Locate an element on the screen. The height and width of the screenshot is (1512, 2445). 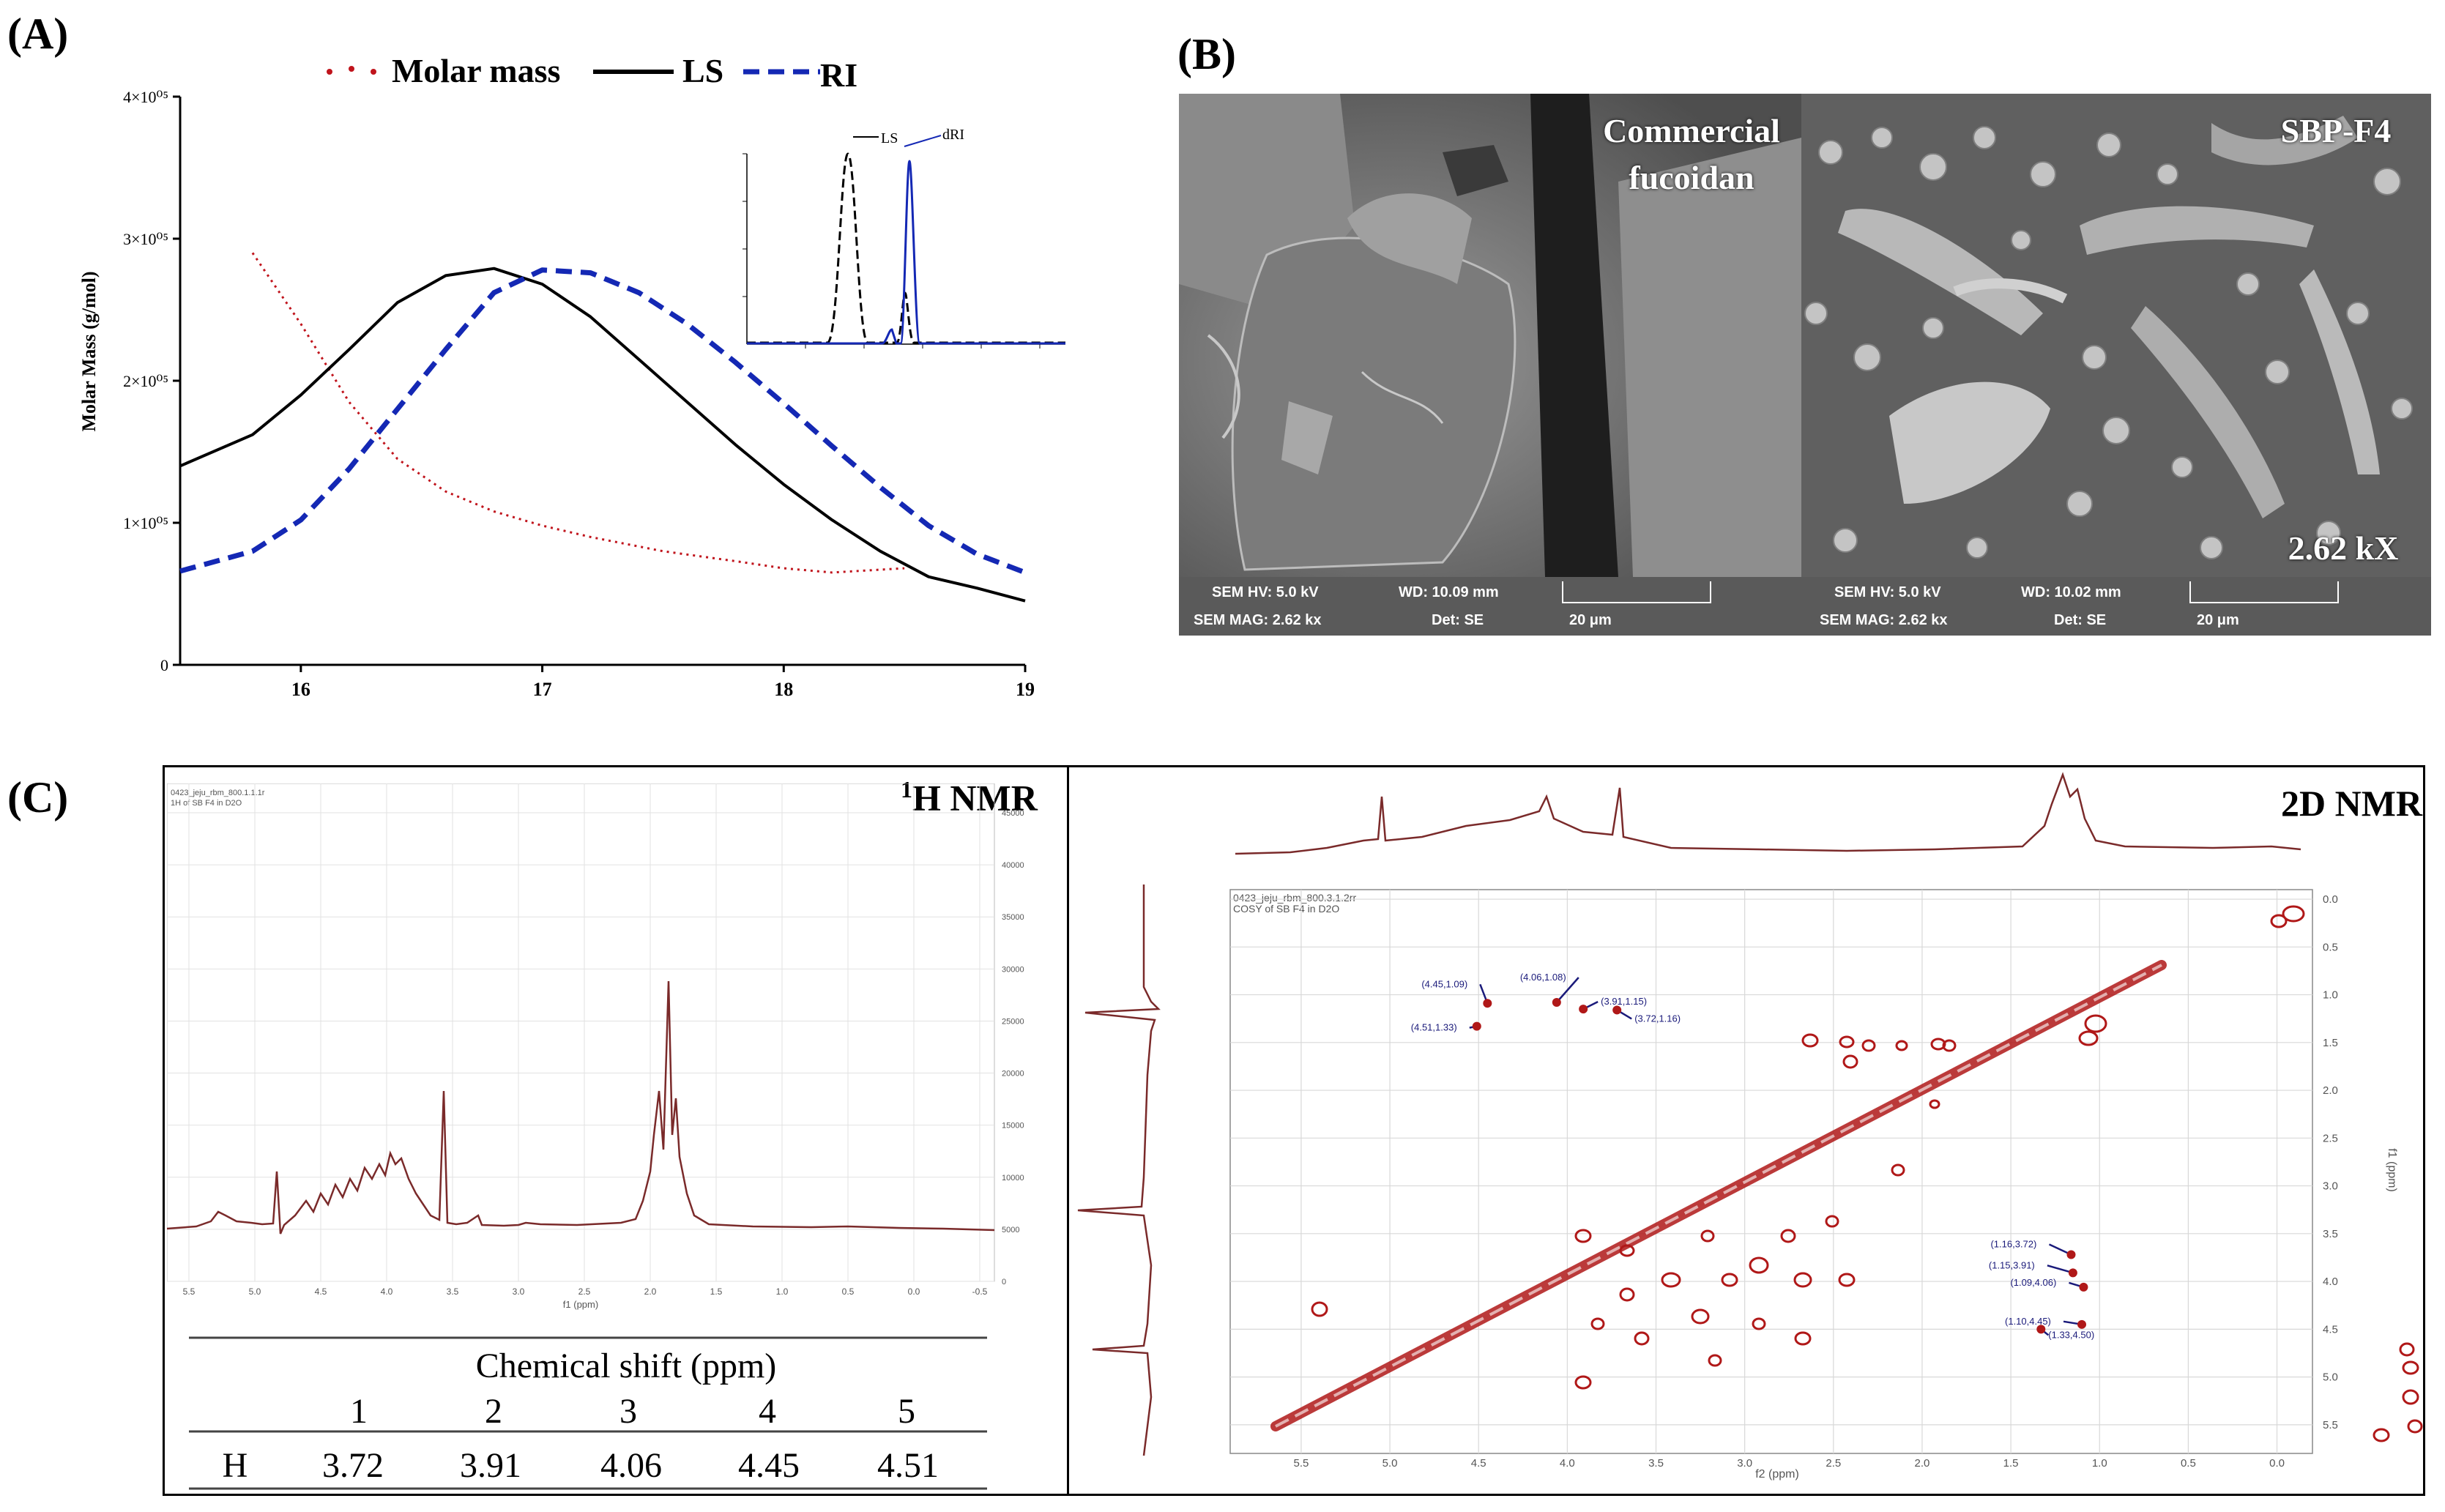
cosy-peak-label: (1.33,4.50) is located at coordinates (2071, 1334).